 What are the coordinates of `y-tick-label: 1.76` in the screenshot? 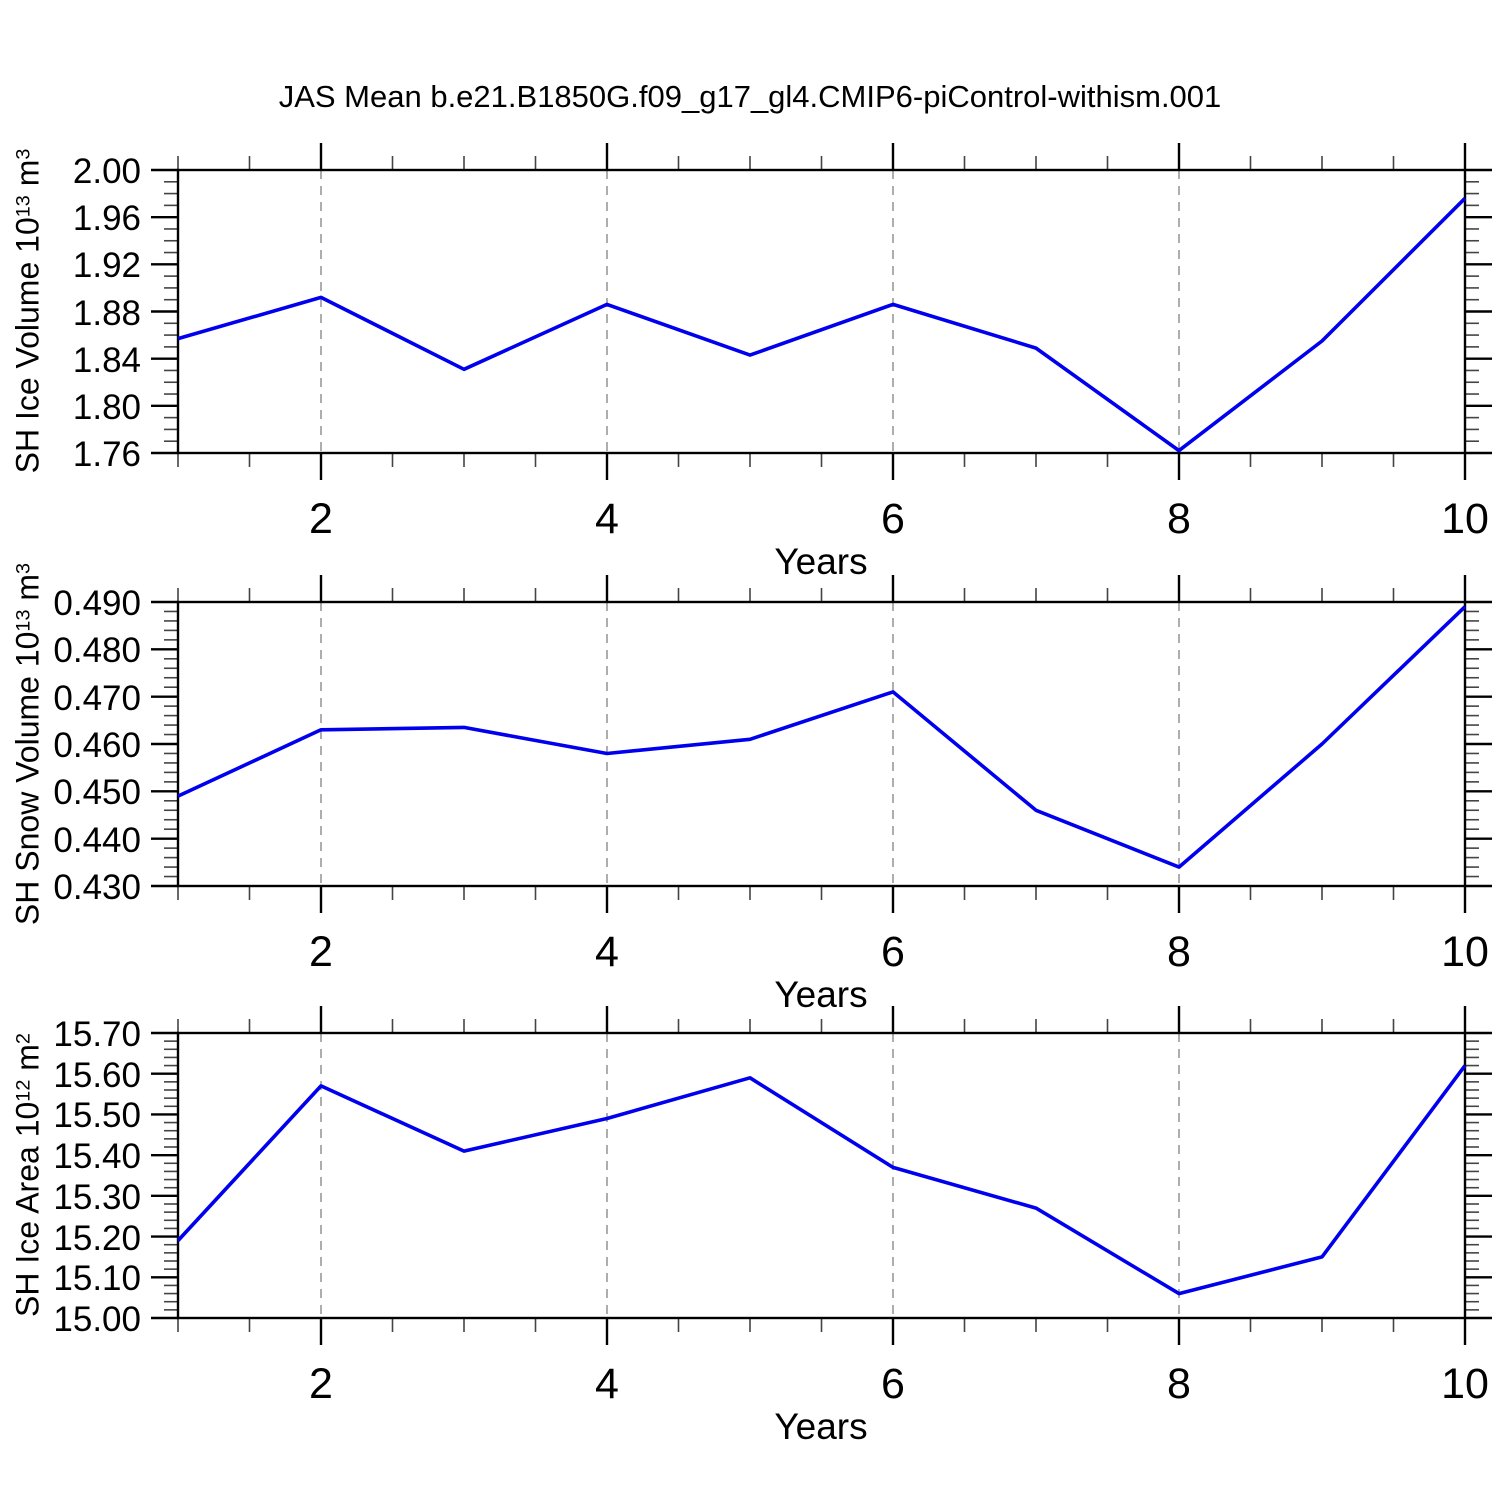 It's located at (106, 454).